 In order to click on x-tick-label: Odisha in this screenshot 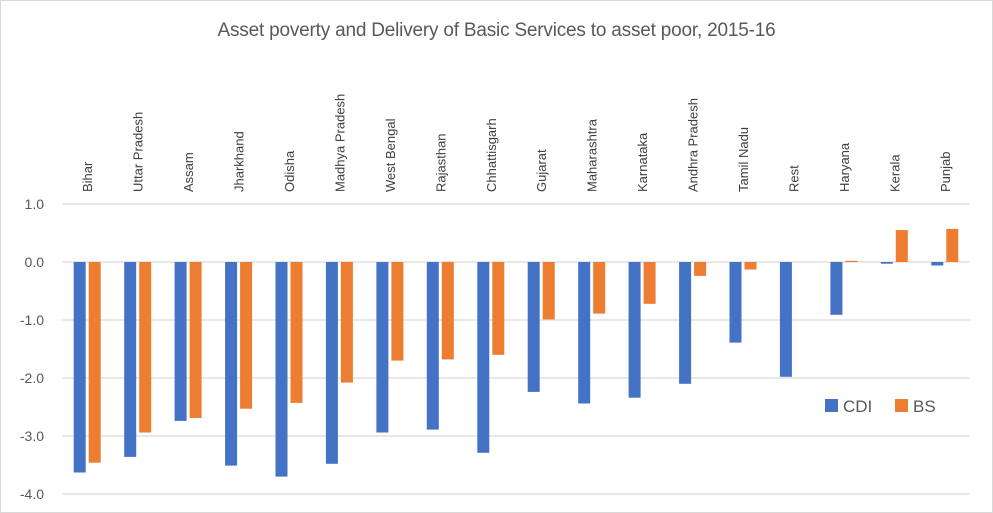, I will do `click(289, 171)`.